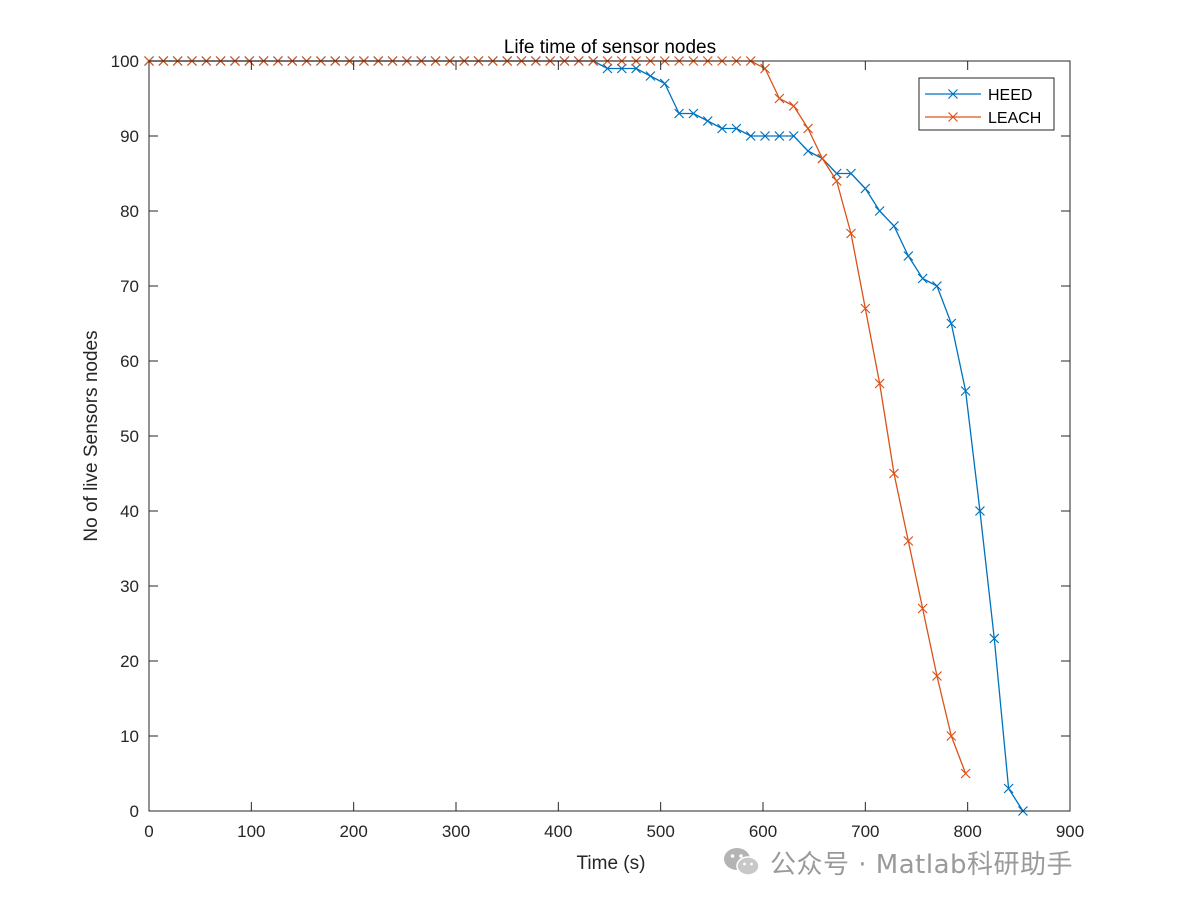 The image size is (1180, 909). Describe the element at coordinates (865, 831) in the screenshot. I see `x-tick-label: 700` at that location.